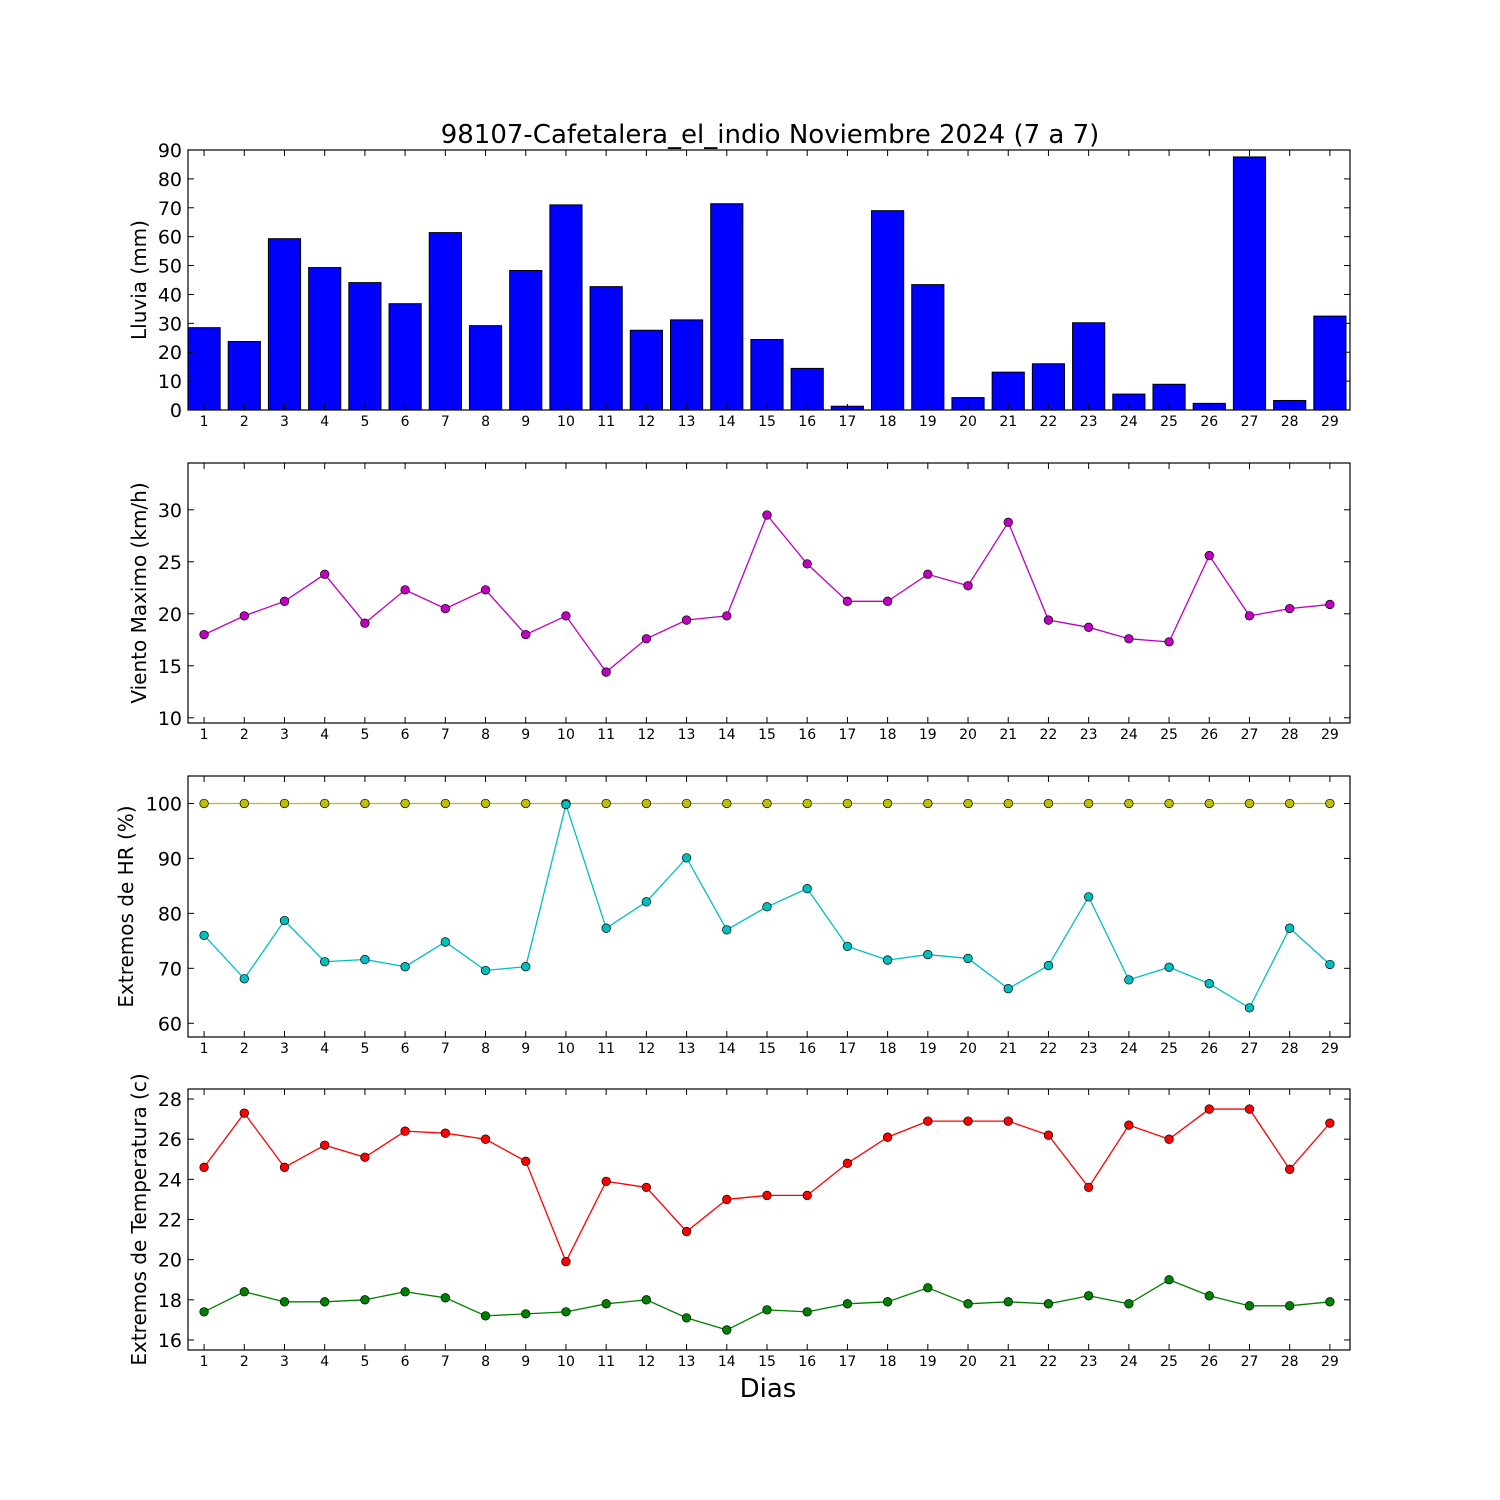 This screenshot has height=1500, width=1500. Describe the element at coordinates (807, 1362) in the screenshot. I see `x-tick-label: 16` at that location.